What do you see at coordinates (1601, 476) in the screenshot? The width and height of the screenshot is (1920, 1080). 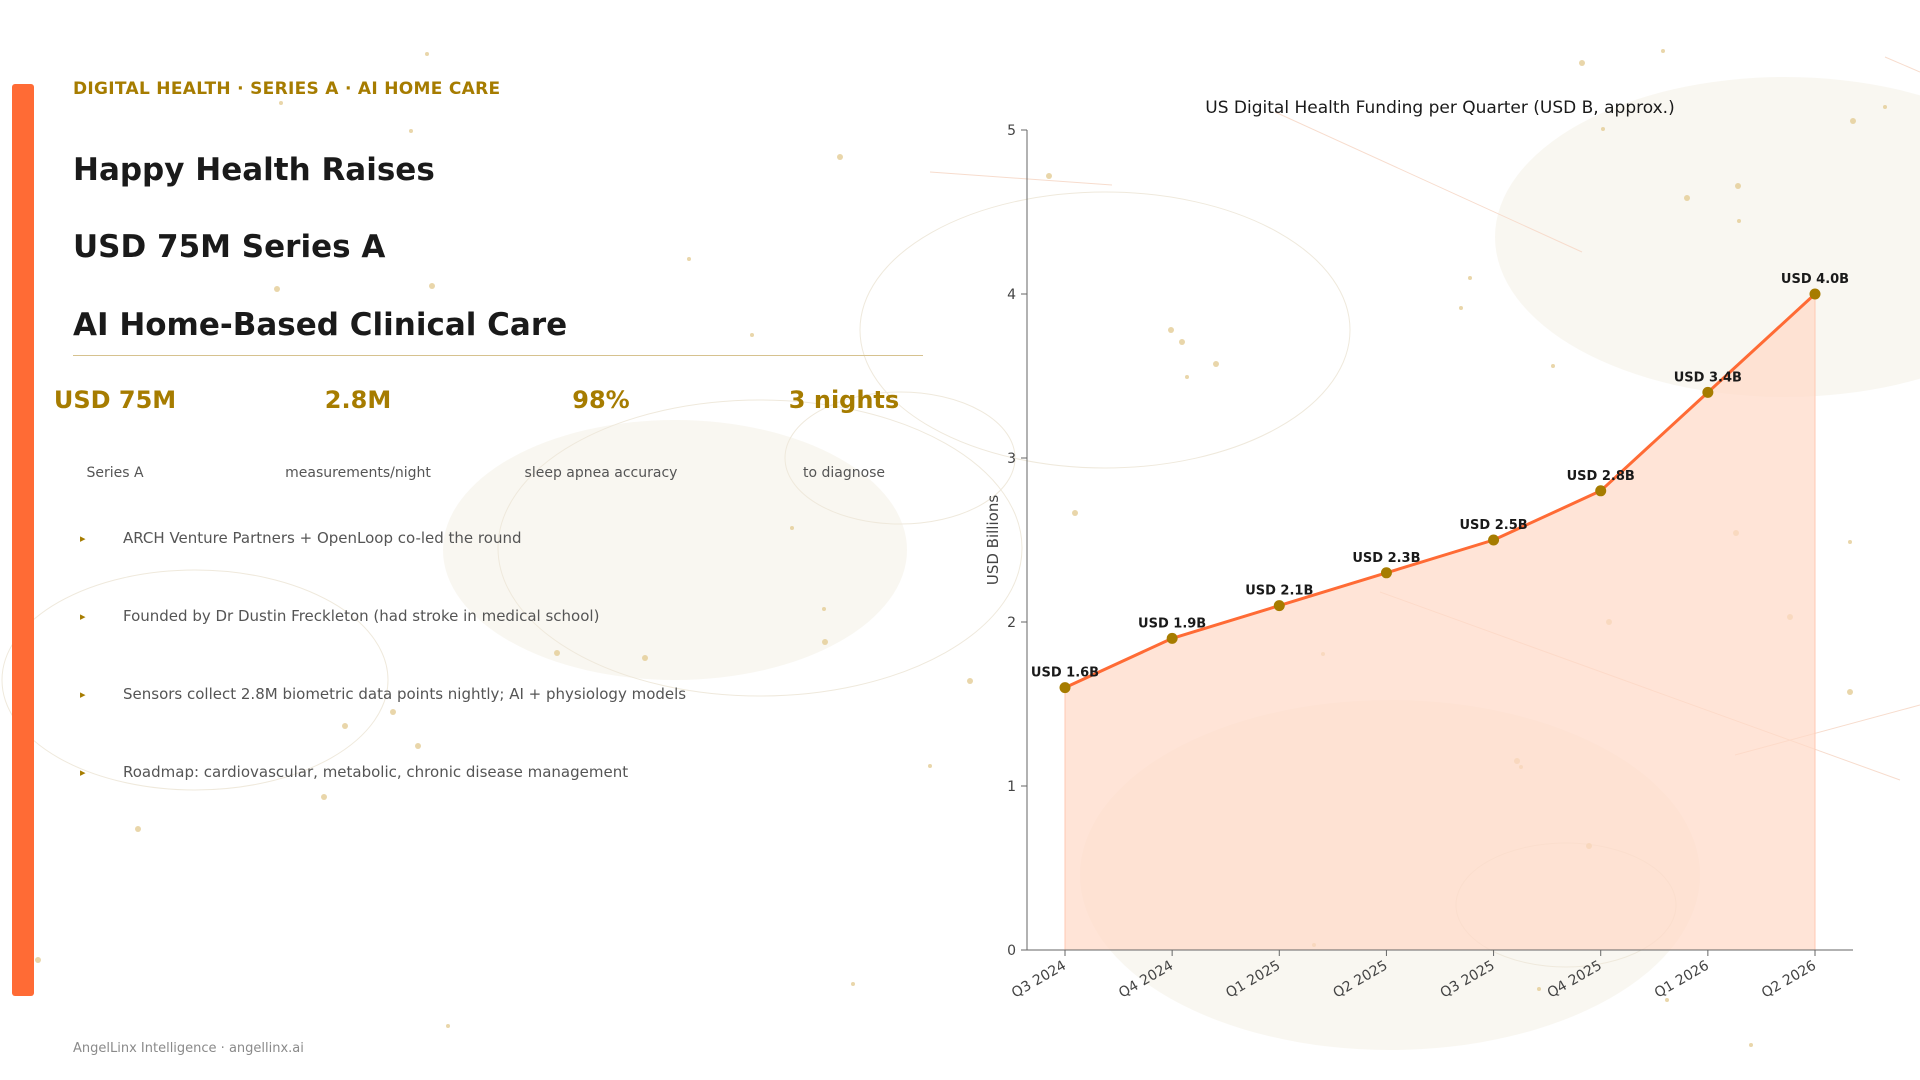 I see `data-label: USD 2.8B` at bounding box center [1601, 476].